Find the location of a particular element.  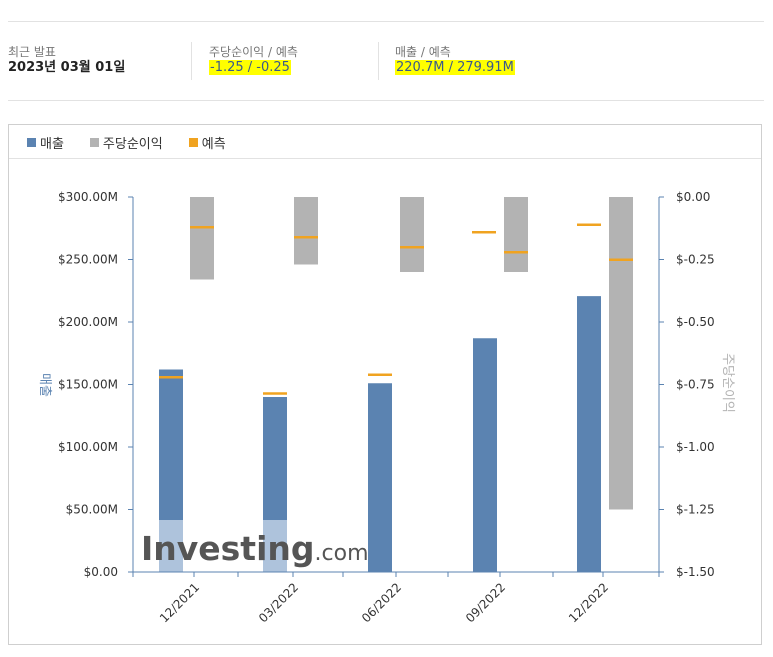

eps-forecast-marker-03/2022 is located at coordinates (306, 237).